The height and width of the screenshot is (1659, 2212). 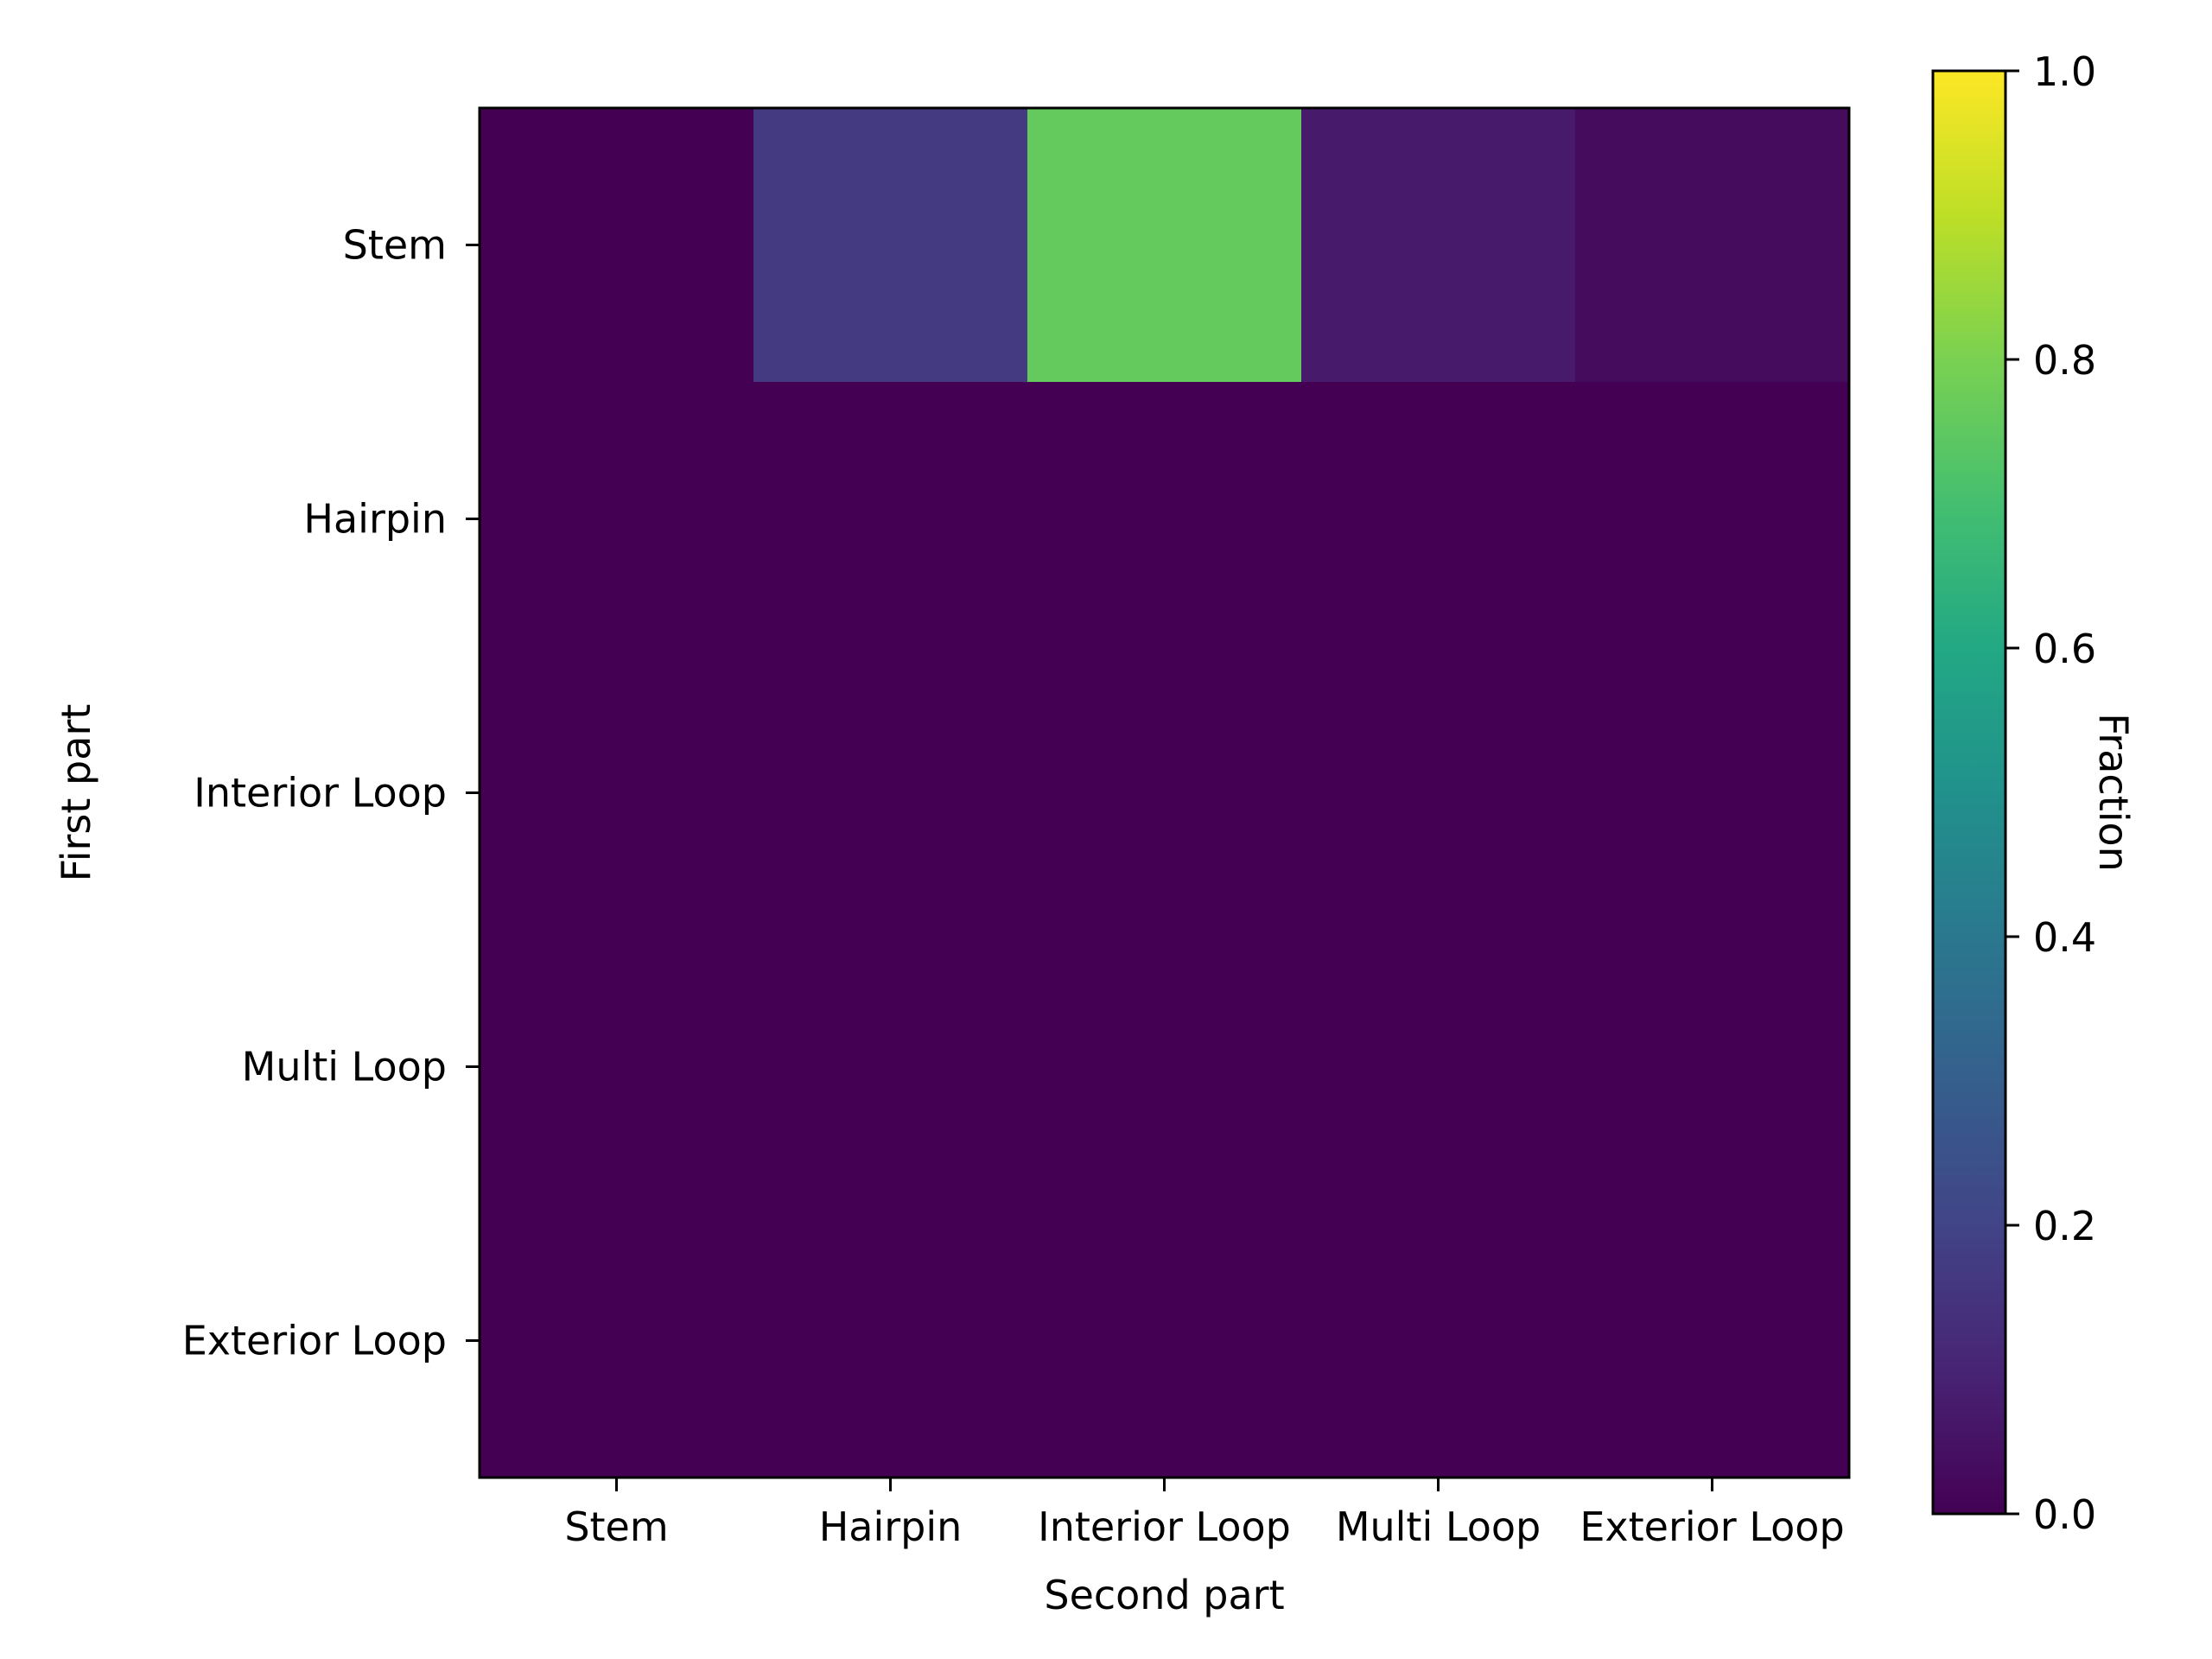 What do you see at coordinates (320, 793) in the screenshot?
I see `y-tick-label: Interior Loop` at bounding box center [320, 793].